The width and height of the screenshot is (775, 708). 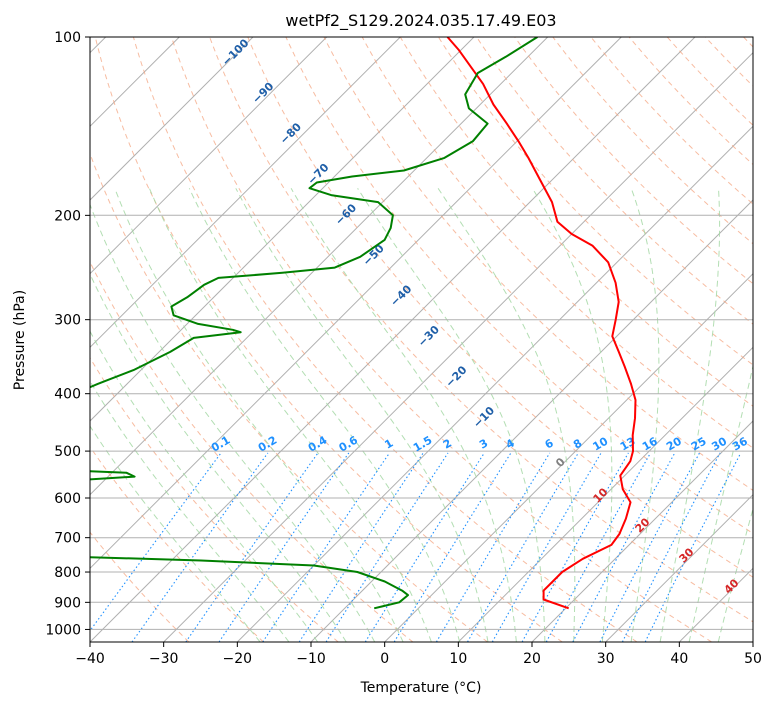 What do you see at coordinates (679, 659) in the screenshot?
I see `x-tick-label: 40` at bounding box center [679, 659].